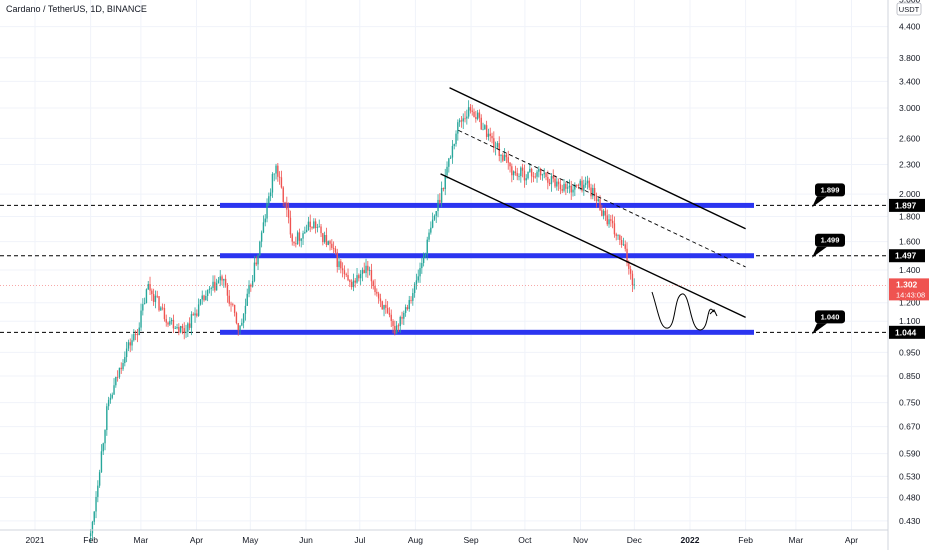 This screenshot has height=550, width=932. What do you see at coordinates (828, 322) in the screenshot?
I see `level-callout: 1.040` at bounding box center [828, 322].